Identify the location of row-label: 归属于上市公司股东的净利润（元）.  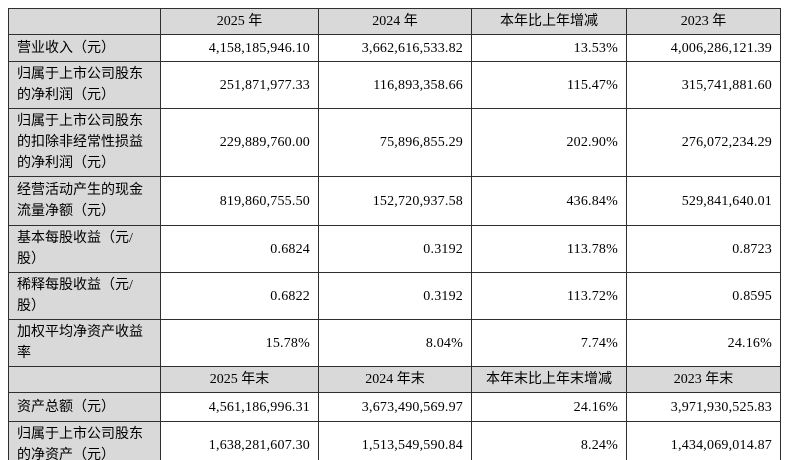
(84, 85).